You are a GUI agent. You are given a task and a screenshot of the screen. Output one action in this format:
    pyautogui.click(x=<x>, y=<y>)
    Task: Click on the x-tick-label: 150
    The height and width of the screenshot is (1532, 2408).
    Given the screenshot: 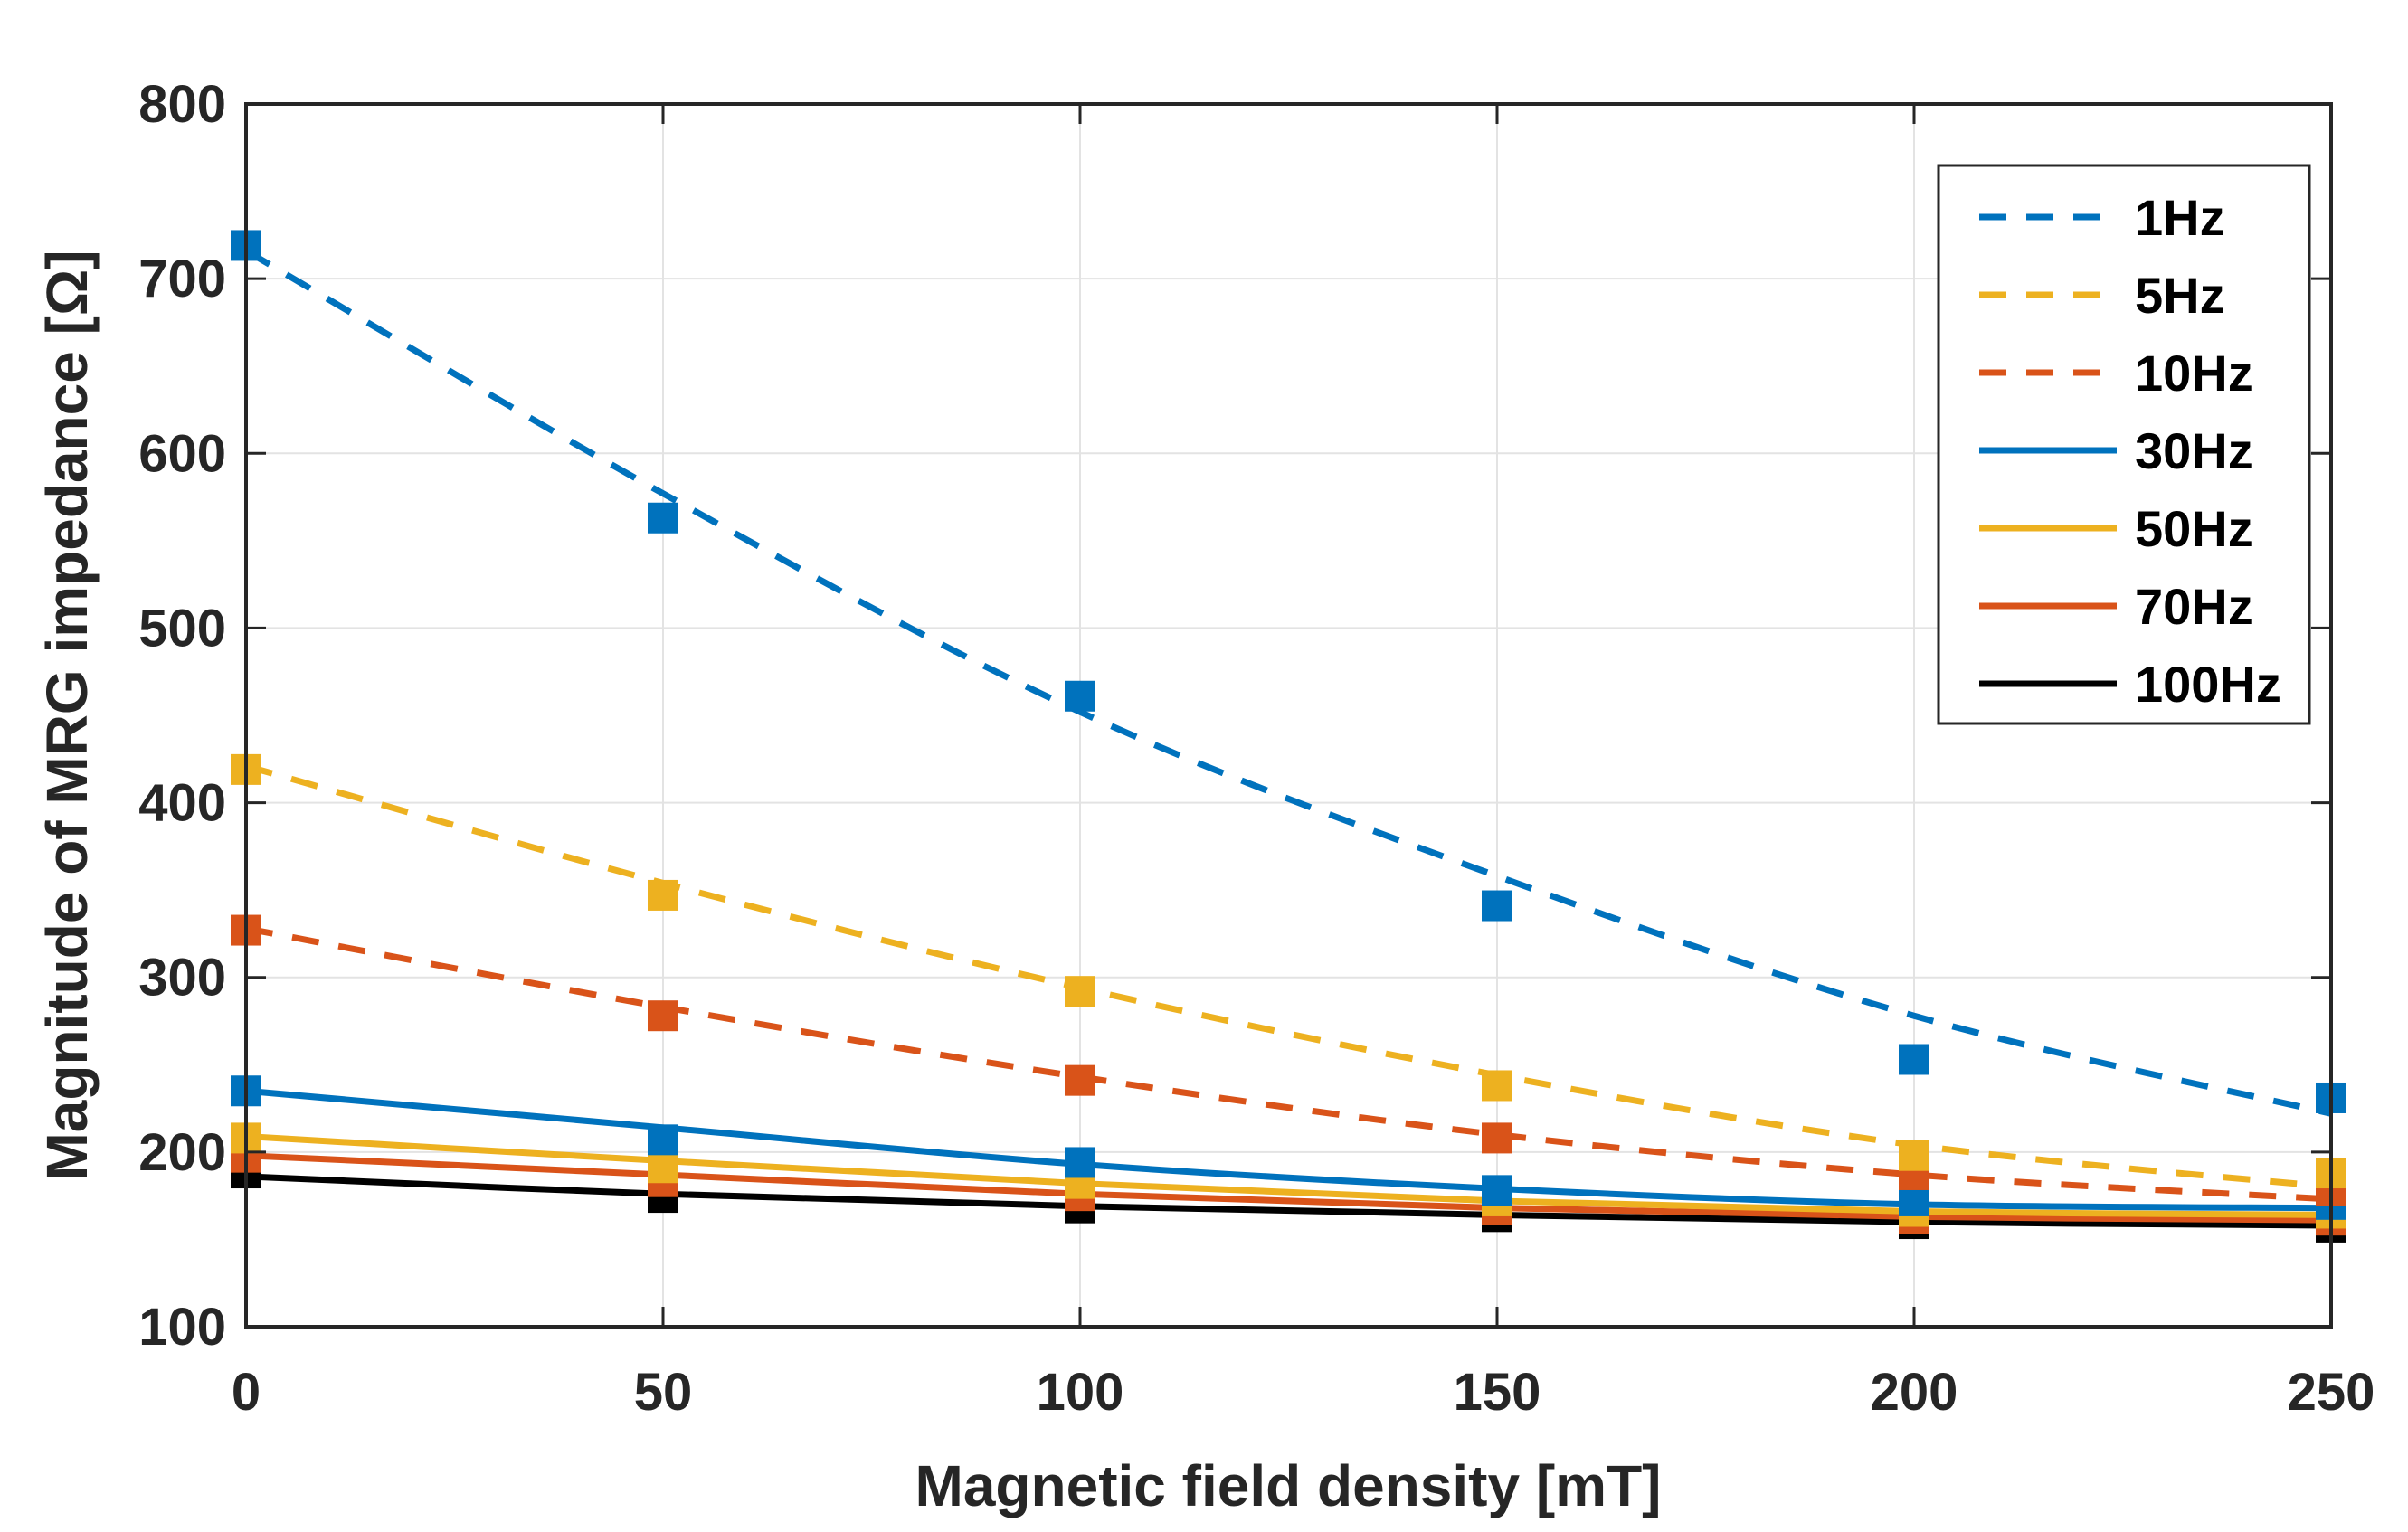 What is the action you would take?
    pyautogui.click(x=1497, y=1392)
    